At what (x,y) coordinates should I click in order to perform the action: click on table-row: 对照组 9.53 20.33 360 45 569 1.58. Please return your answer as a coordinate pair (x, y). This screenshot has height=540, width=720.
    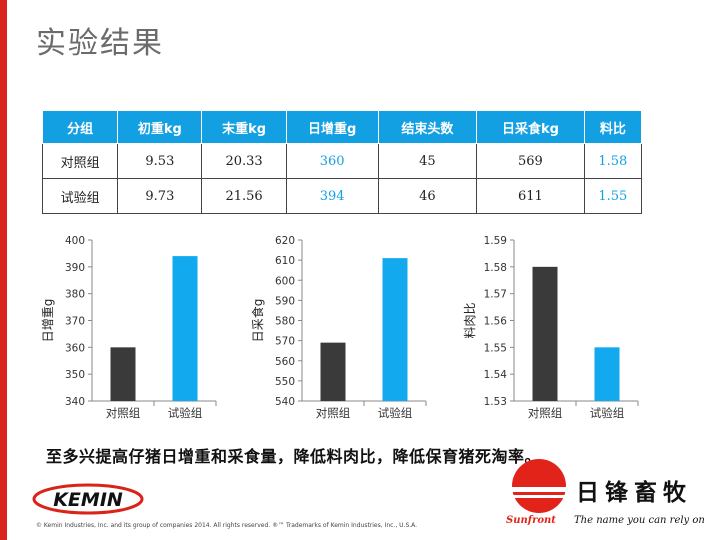
    Looking at the image, I should click on (342, 161).